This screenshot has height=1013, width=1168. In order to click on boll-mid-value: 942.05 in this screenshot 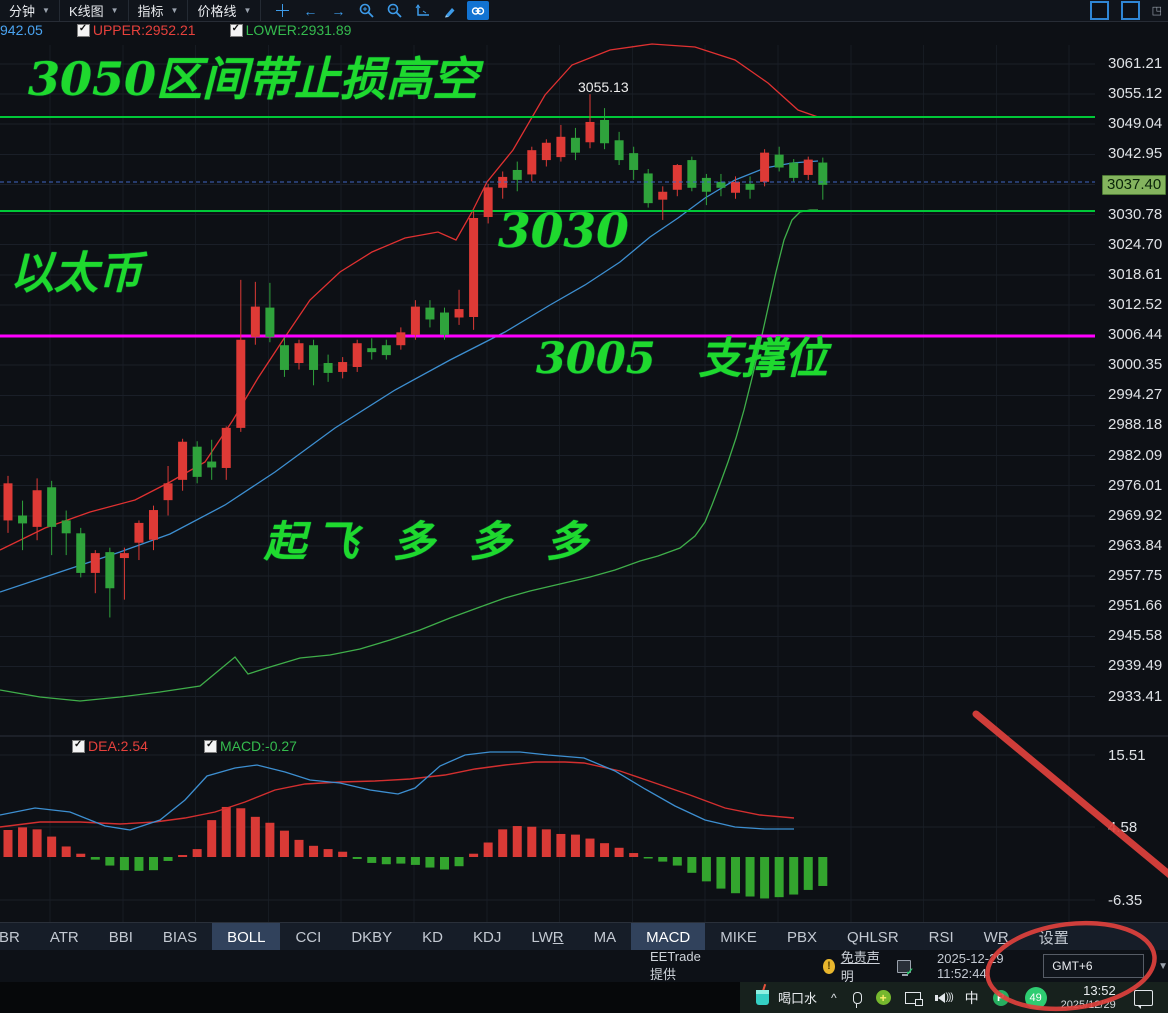, I will do `click(21, 30)`.